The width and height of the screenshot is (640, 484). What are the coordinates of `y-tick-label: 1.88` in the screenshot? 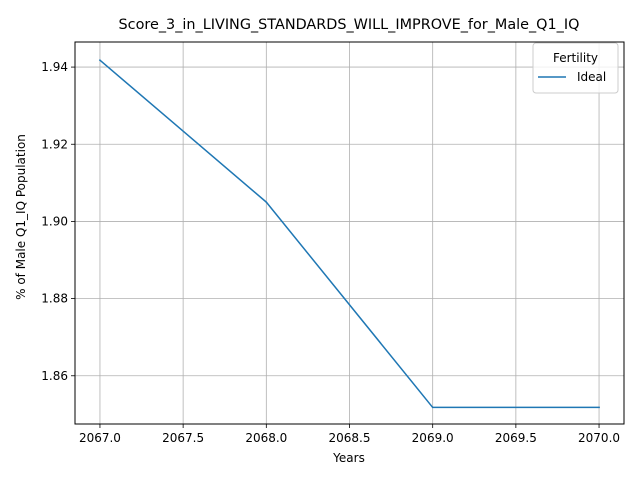 It's located at (54, 299).